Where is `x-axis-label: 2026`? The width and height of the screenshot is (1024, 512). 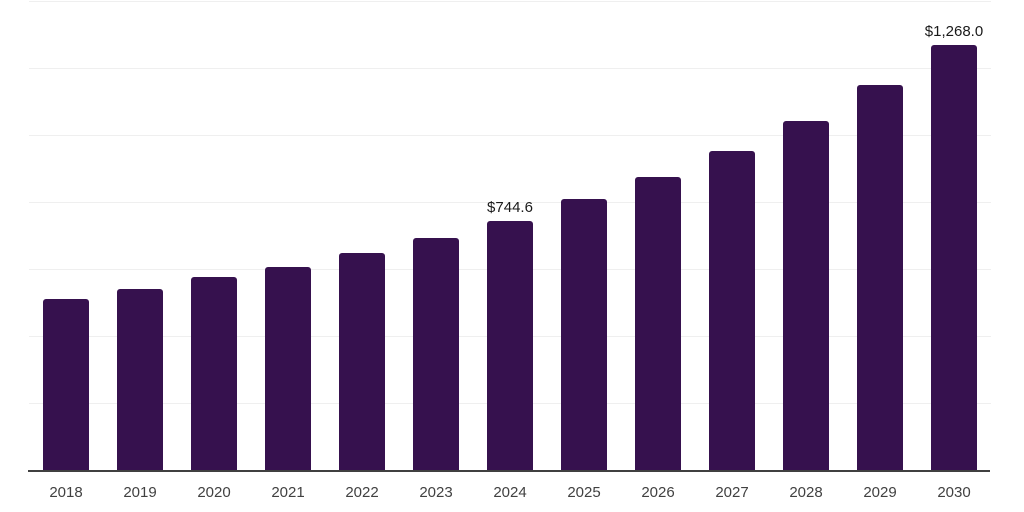
x-axis-label: 2026 is located at coordinates (658, 492).